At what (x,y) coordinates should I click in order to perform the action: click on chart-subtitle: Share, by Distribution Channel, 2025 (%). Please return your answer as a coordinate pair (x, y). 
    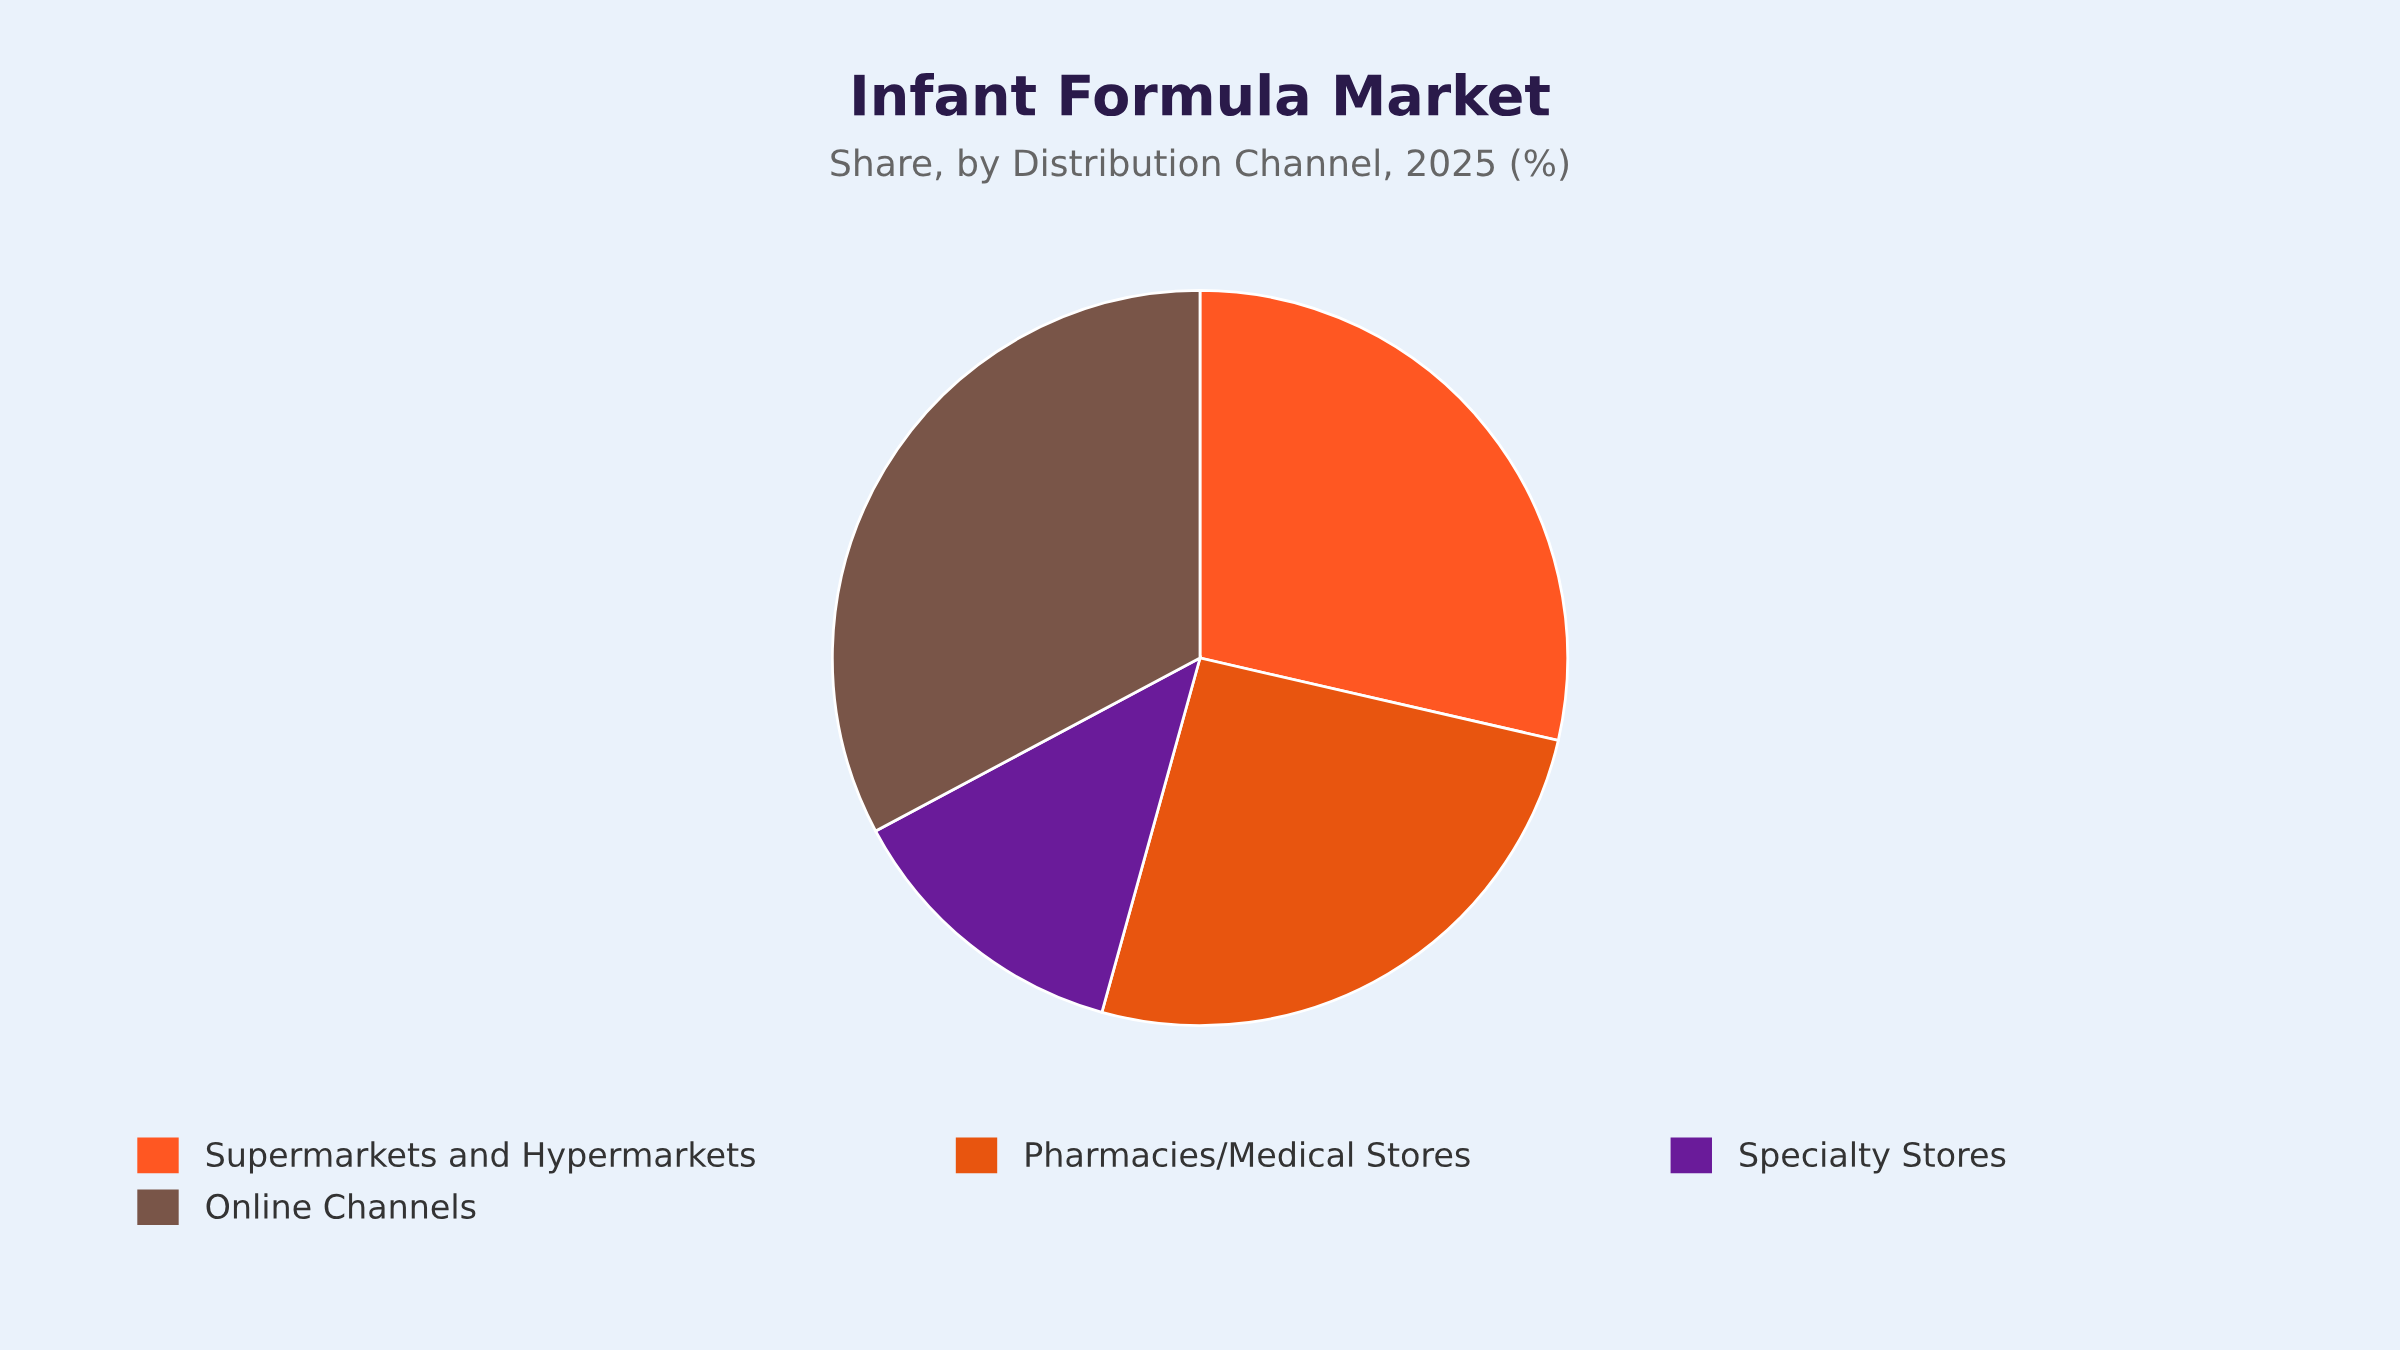
    Looking at the image, I should click on (1199, 166).